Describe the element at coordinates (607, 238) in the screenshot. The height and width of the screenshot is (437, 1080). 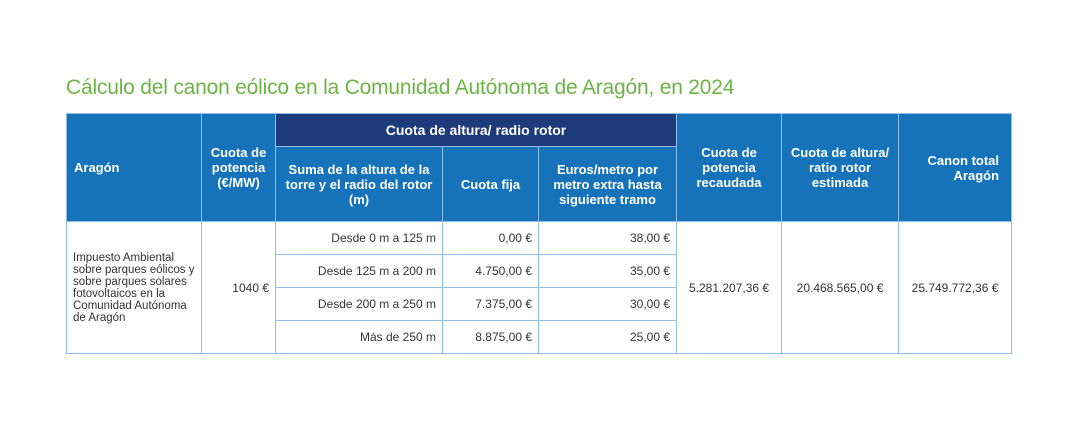
I see `tramo-euros-metro: 38,00 €` at that location.